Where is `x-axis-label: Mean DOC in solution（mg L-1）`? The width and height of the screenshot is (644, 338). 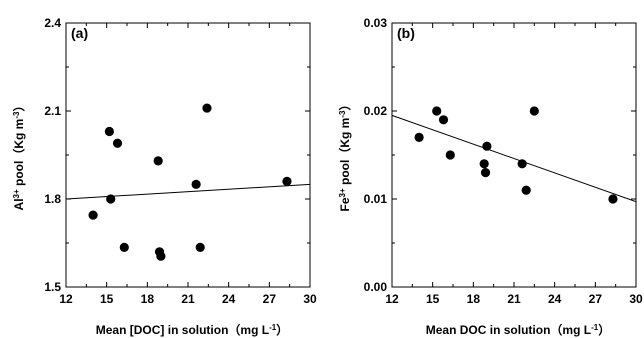 x-axis-label: Mean DOC in solution（mg L-1） is located at coordinates (518, 329).